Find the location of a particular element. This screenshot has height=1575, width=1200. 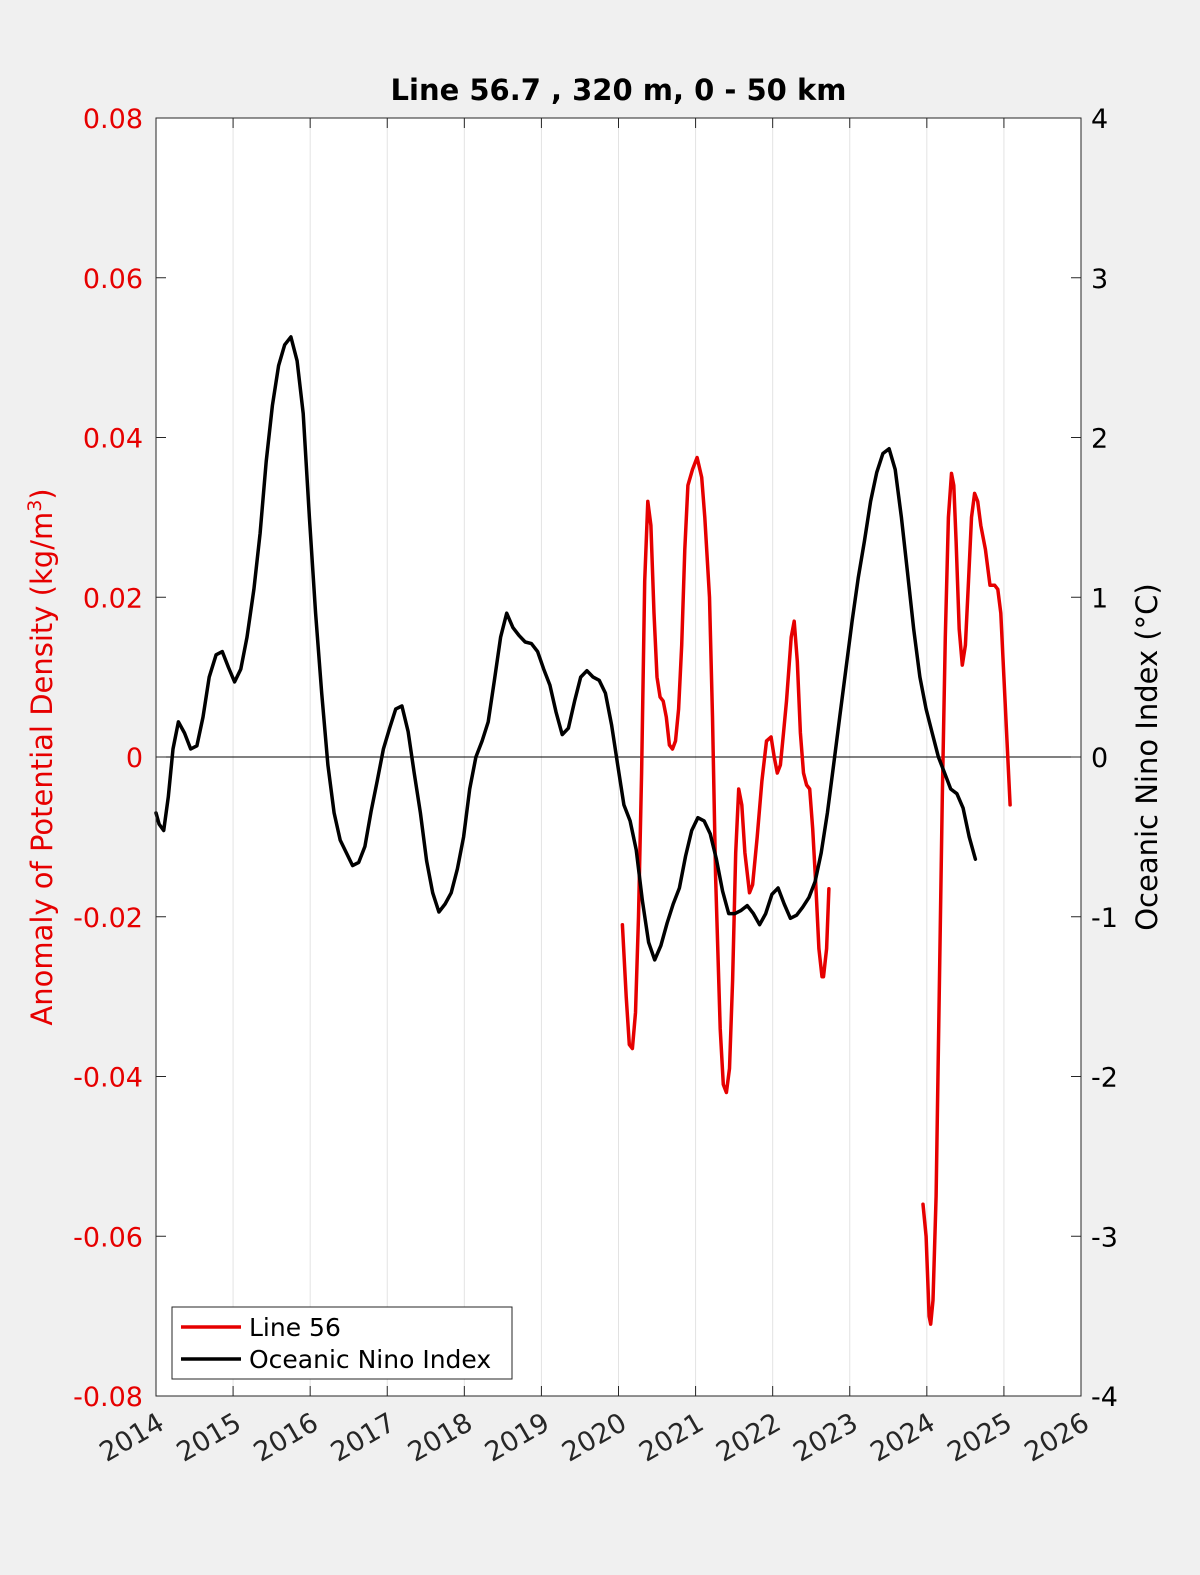

right-tick-label: 0 is located at coordinates (1099, 758).